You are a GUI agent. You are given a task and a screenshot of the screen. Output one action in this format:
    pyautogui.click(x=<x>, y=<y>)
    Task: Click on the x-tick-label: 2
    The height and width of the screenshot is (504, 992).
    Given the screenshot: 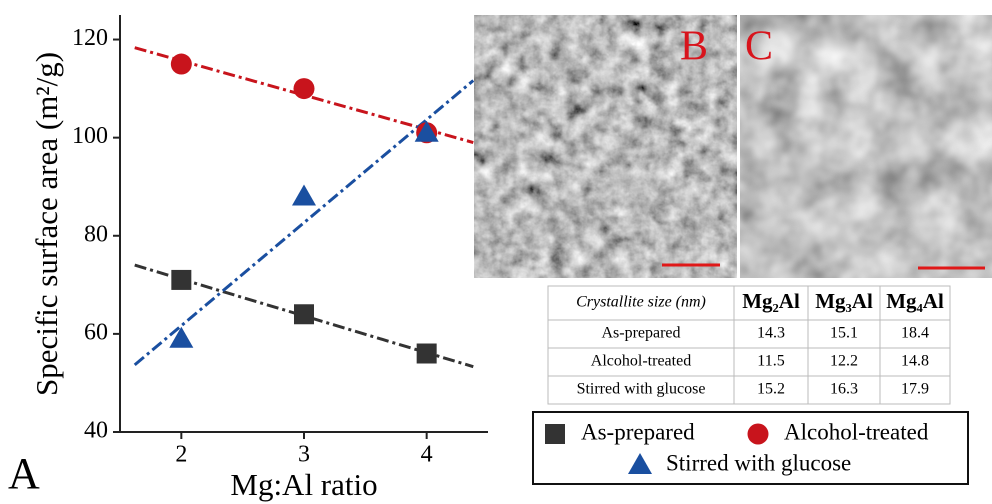 What is the action you would take?
    pyautogui.click(x=181, y=455)
    